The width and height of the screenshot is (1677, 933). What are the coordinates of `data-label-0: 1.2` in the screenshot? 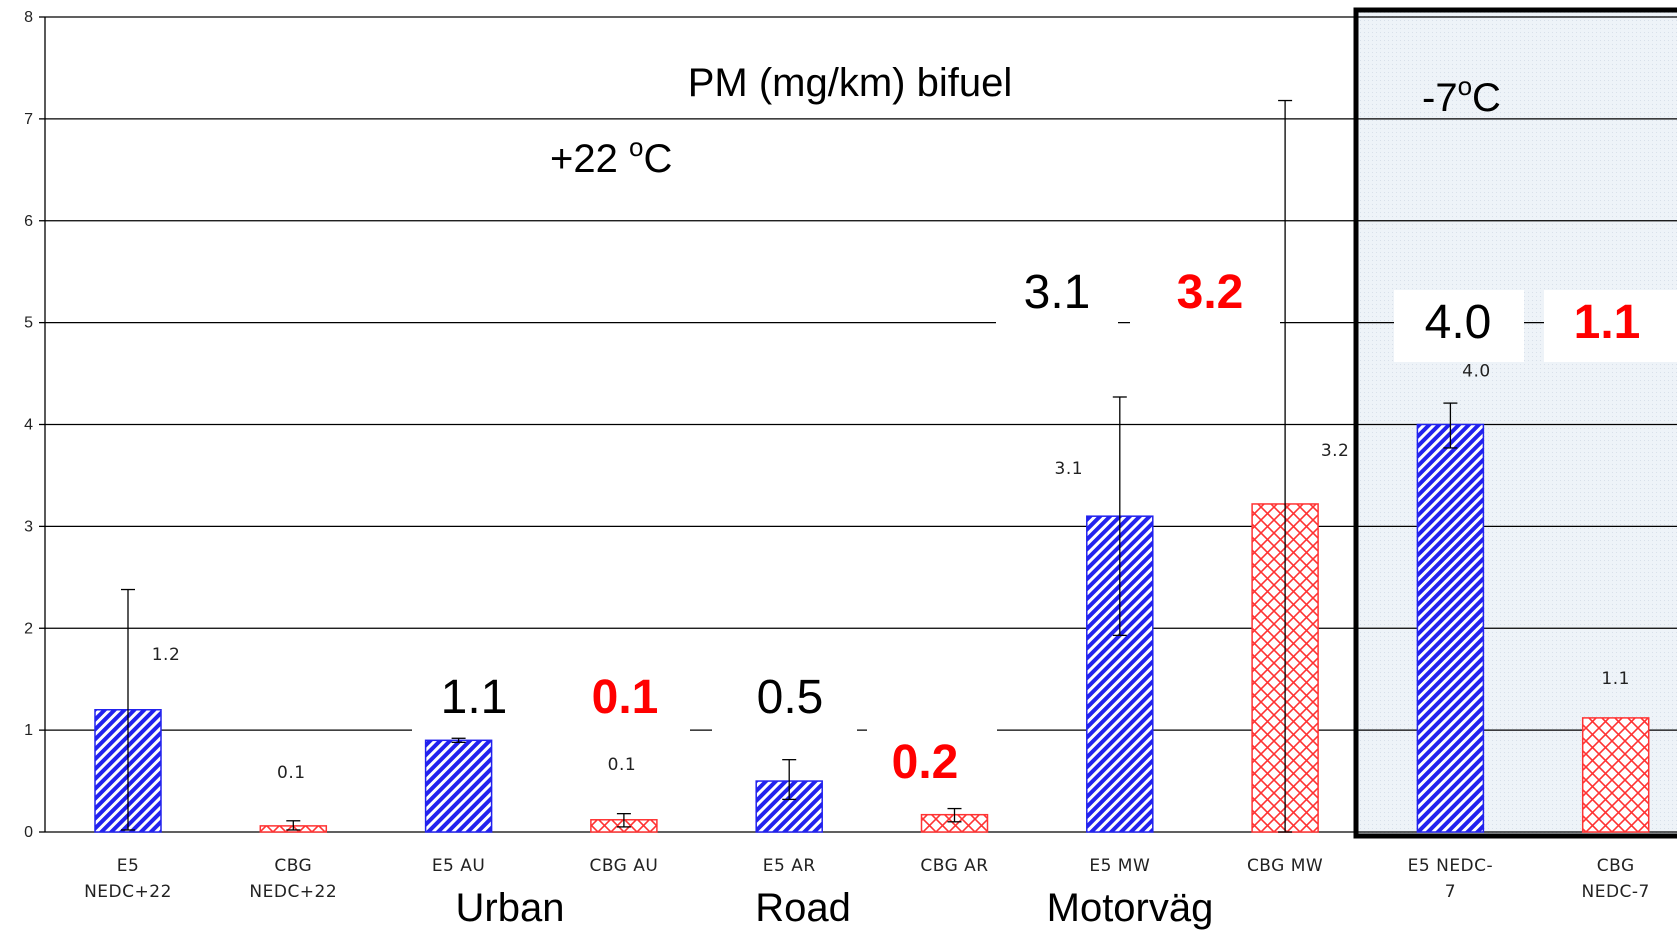 It's located at (166, 655).